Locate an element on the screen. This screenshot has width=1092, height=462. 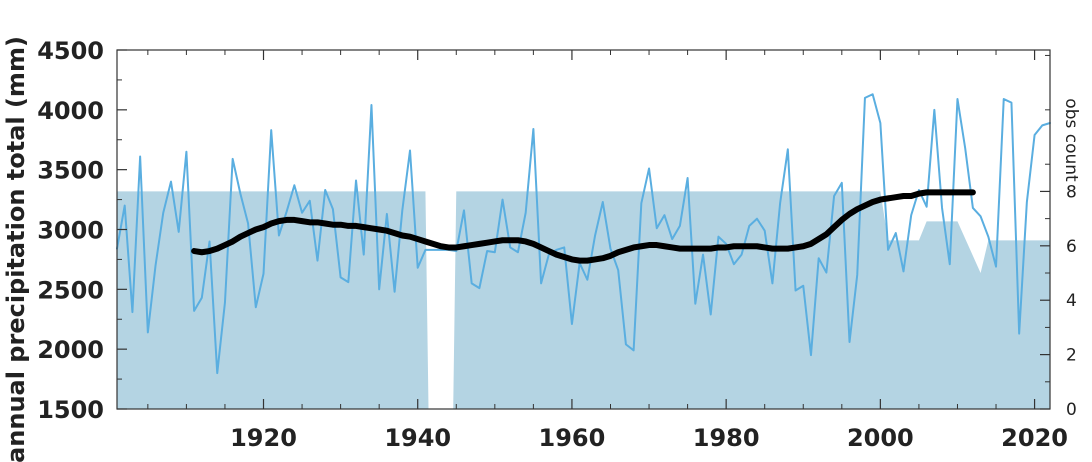
y-tick-label: 1500 is located at coordinates (70, 410).